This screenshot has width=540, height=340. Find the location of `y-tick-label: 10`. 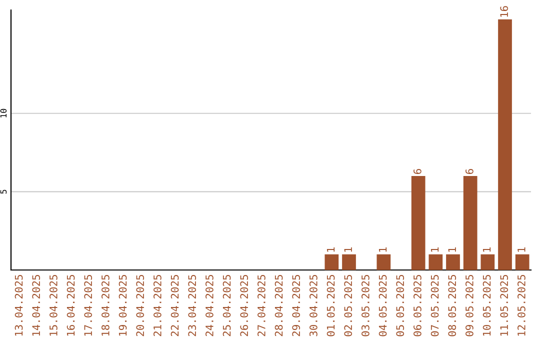

y-tick-label: 10 is located at coordinates (3, 113).